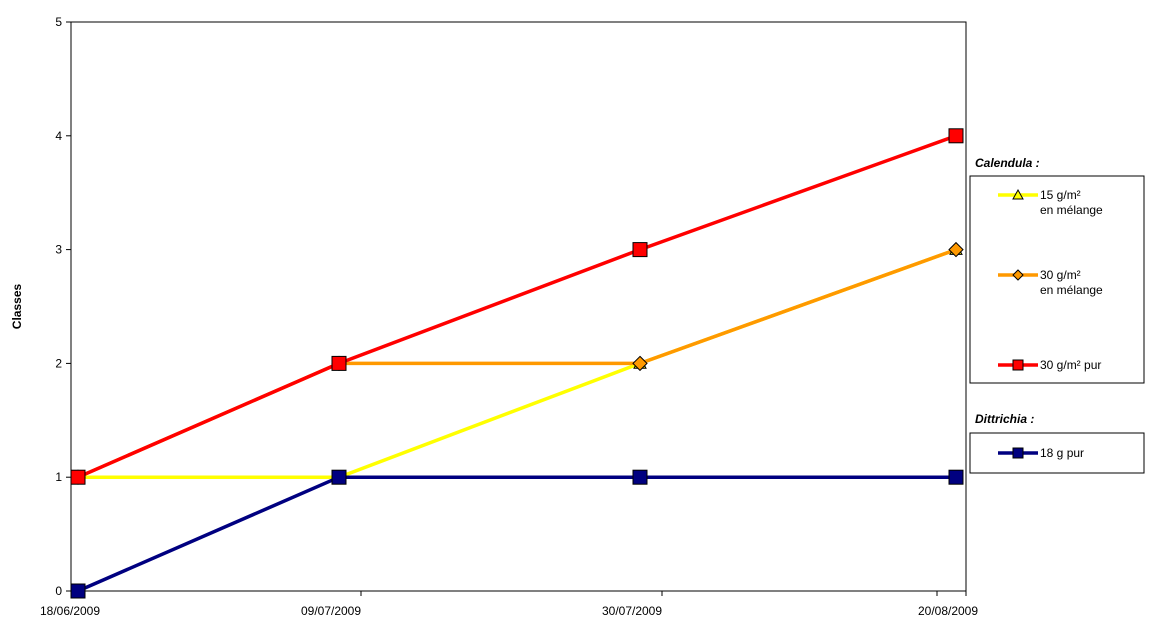 This screenshot has width=1150, height=621. I want to click on x-tick-label: 18/06/2009, so click(70, 611).